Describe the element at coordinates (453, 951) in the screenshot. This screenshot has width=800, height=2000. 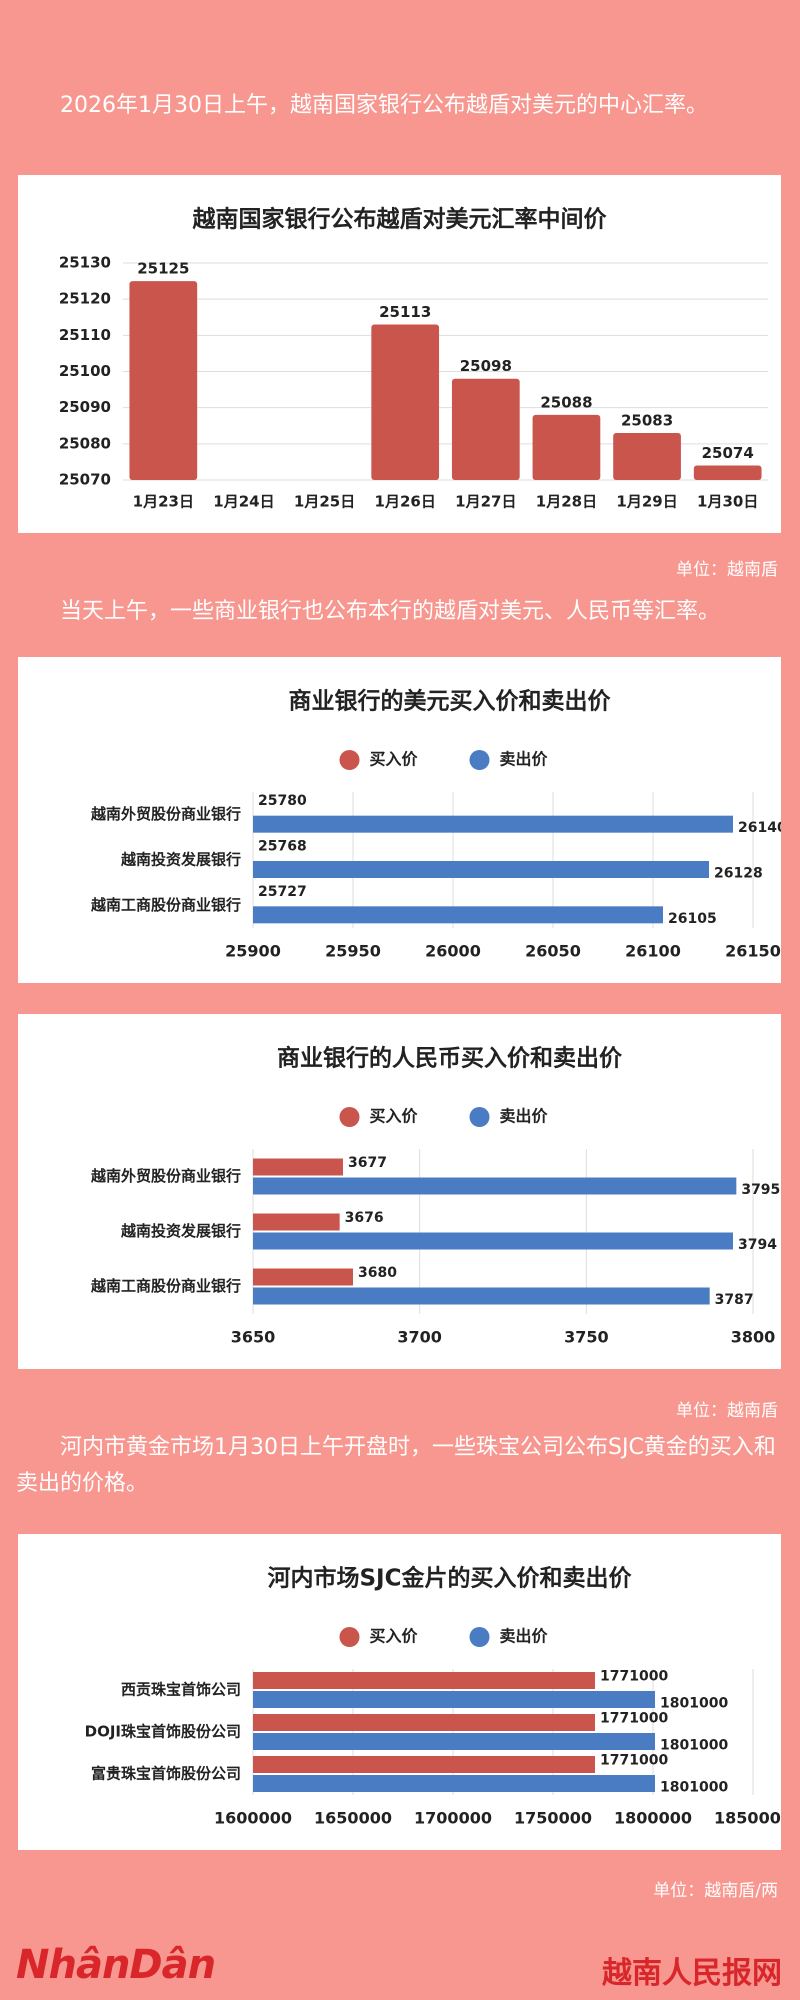
I see `x-tick-label: 26000` at that location.